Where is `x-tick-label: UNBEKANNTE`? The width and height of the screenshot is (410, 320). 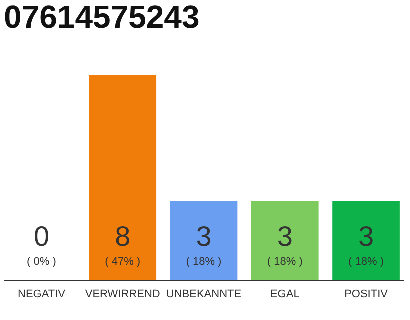 x-tick-label: UNBEKANNTE is located at coordinates (204, 294).